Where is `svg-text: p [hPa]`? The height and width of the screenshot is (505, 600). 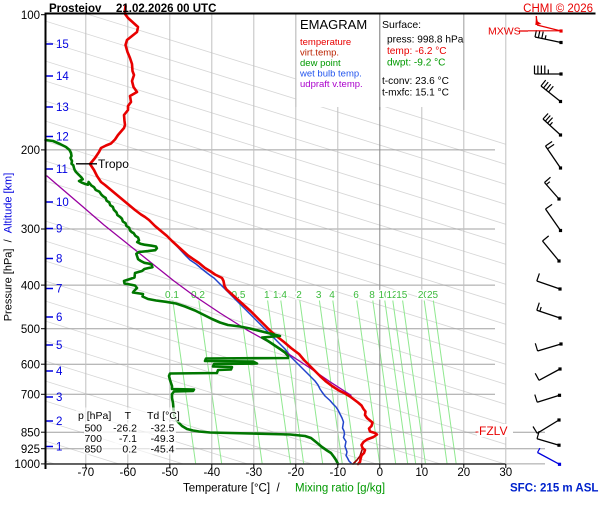
svg-text: p [hPa] is located at coordinates (94, 416).